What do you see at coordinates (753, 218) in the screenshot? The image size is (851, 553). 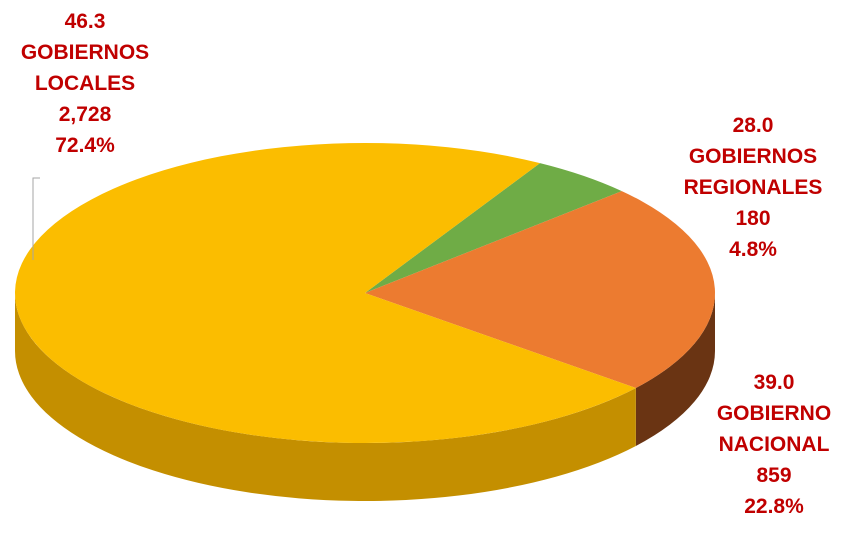 I see `label-value: 180` at bounding box center [753, 218].